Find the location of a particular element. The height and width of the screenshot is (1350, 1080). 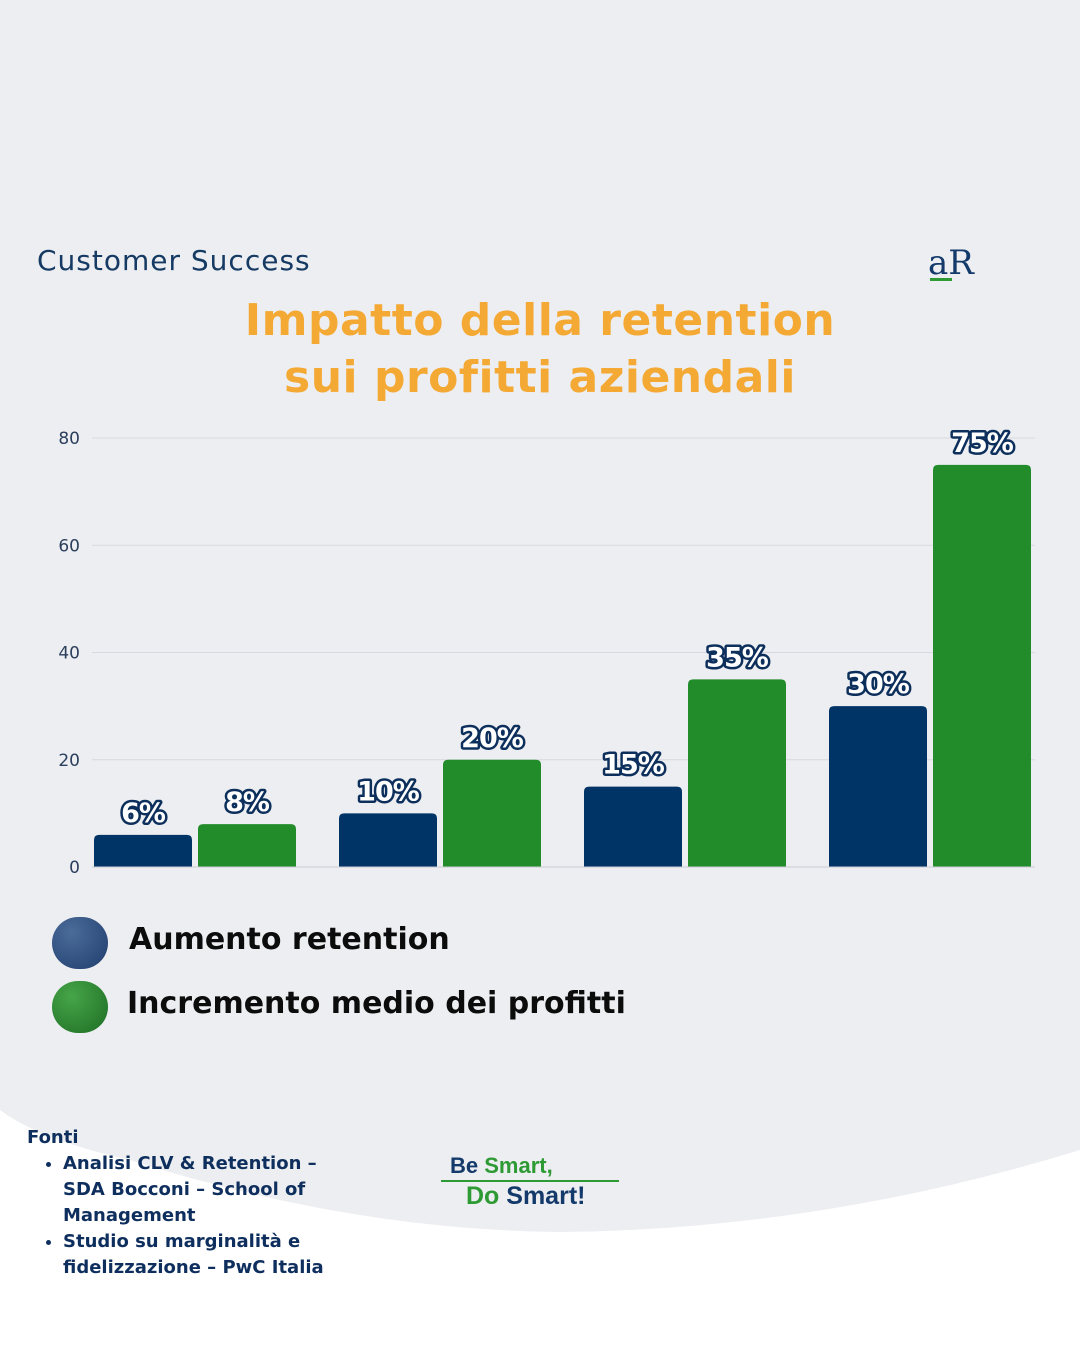

data-label: 10% is located at coordinates (388, 791).